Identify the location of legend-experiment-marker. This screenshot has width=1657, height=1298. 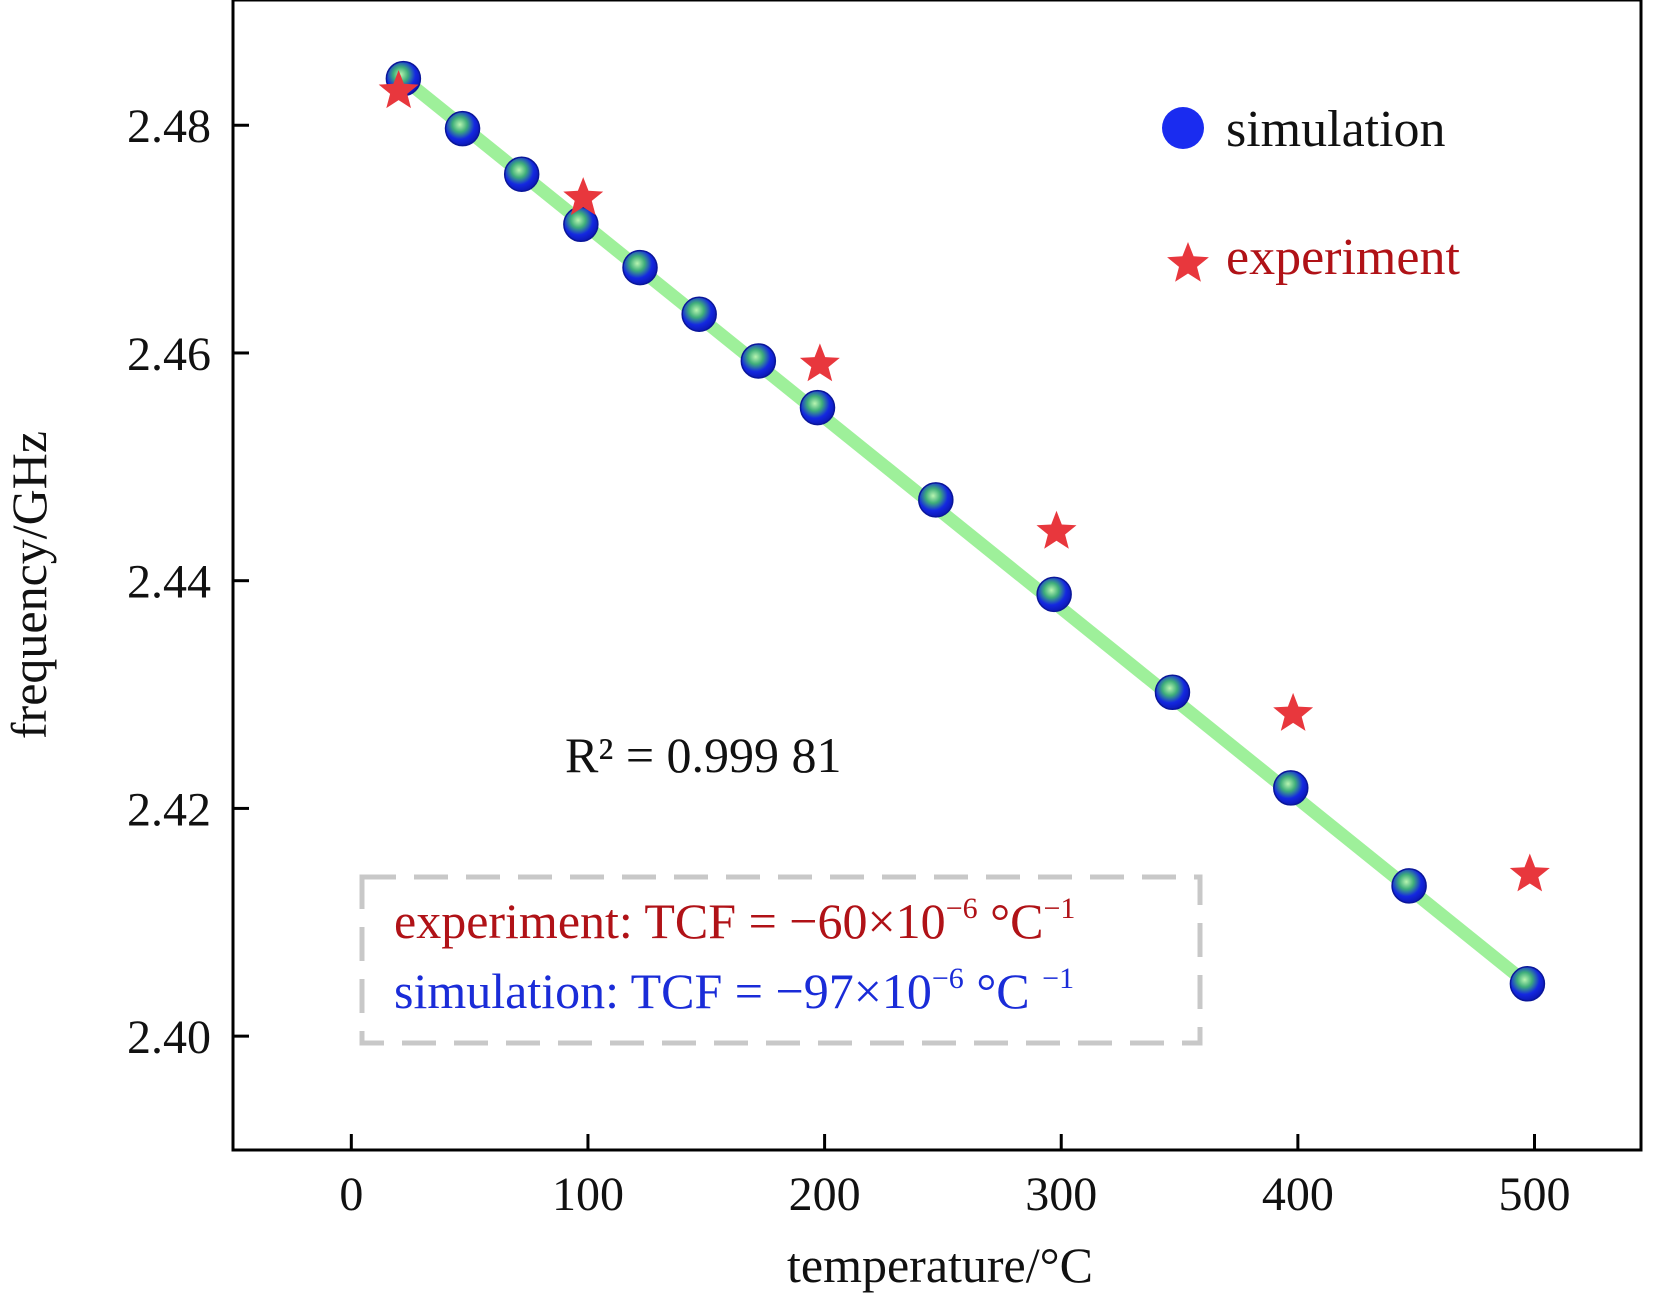
(1188, 262).